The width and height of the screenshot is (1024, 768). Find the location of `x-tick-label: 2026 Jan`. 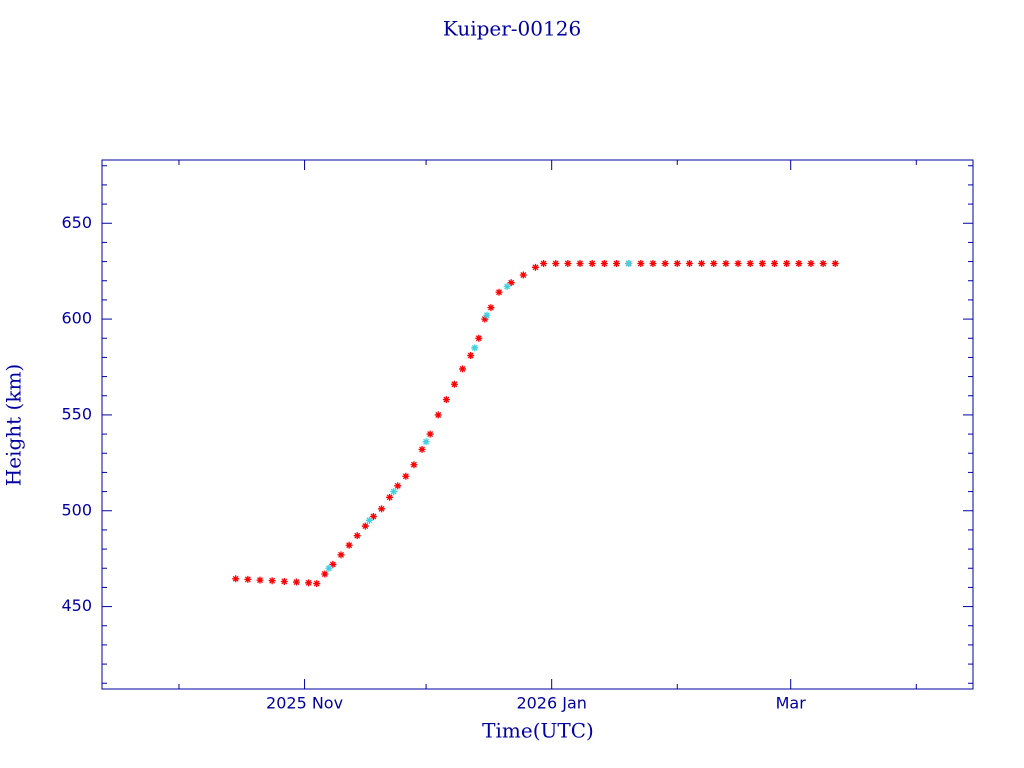

x-tick-label: 2026 Jan is located at coordinates (551, 703).